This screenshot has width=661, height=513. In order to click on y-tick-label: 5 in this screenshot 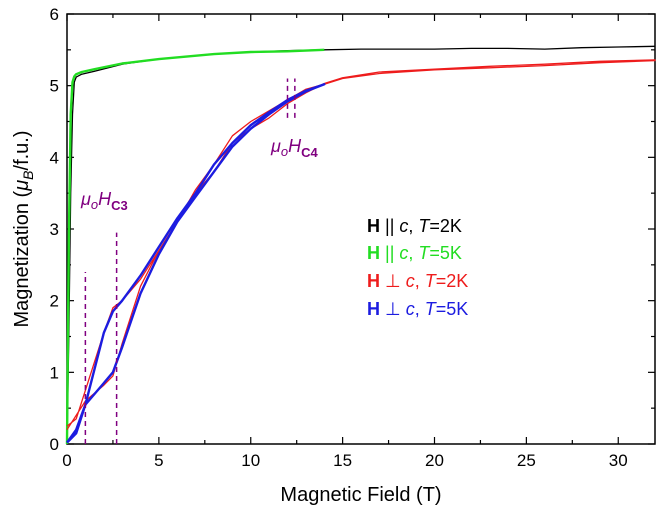, I will do `click(54, 86)`.